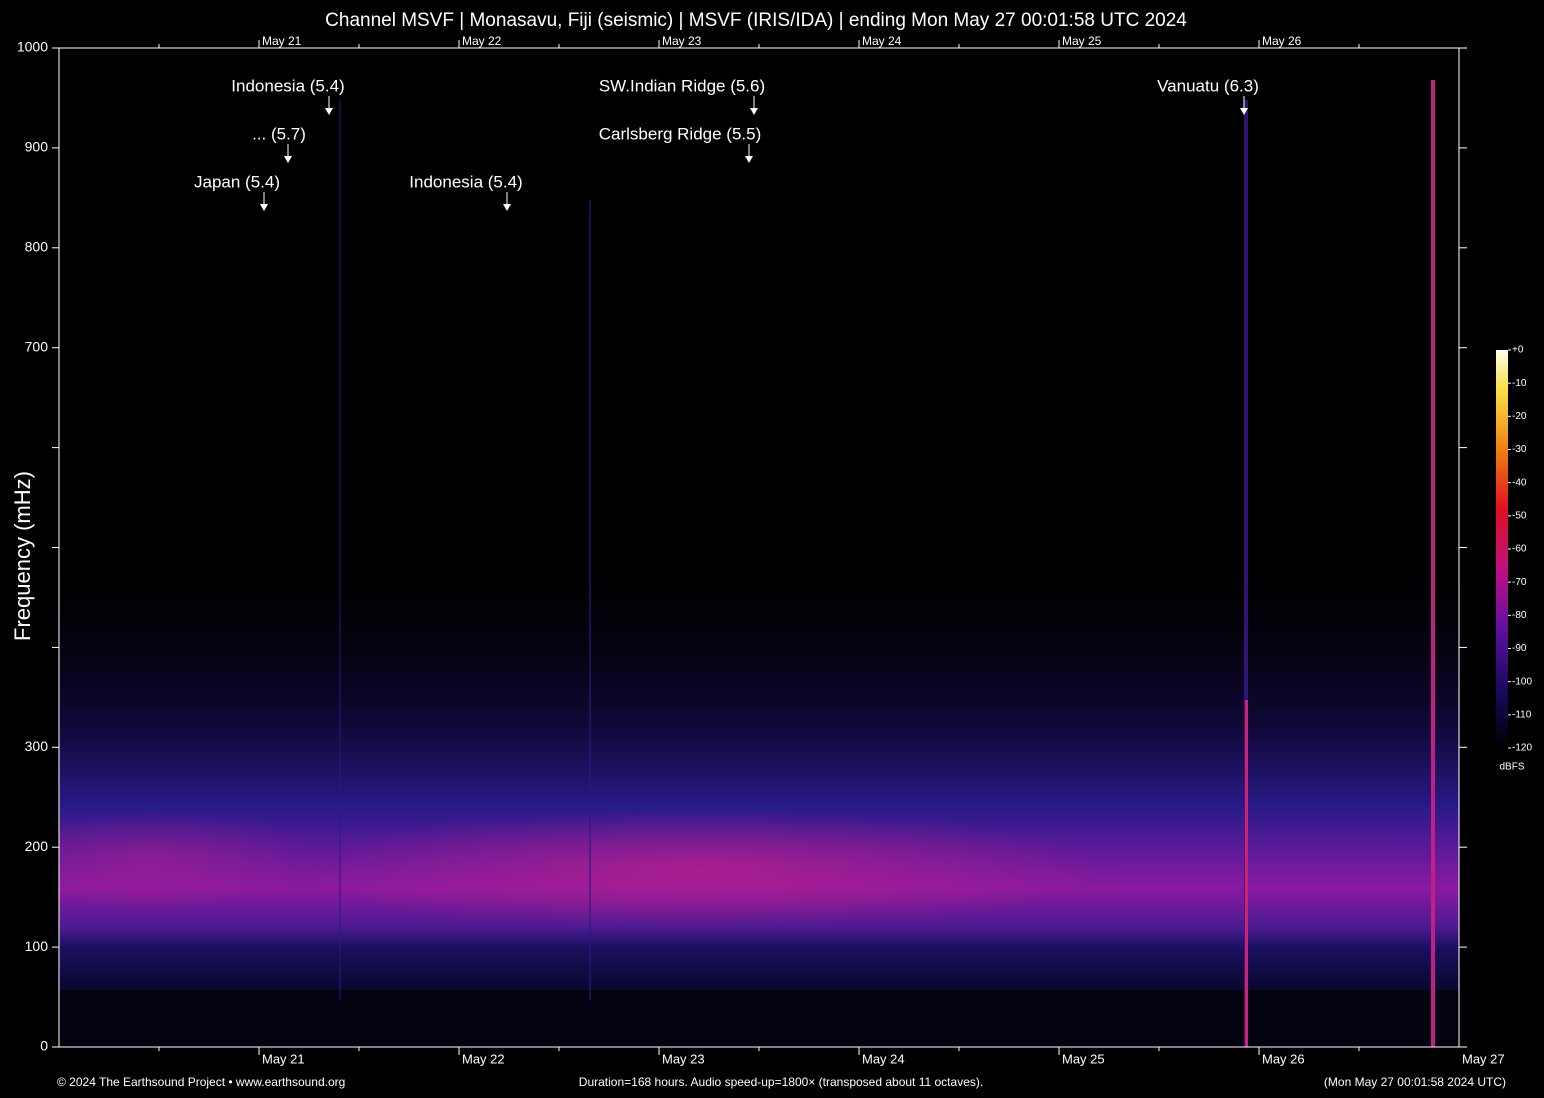 This screenshot has width=1544, height=1098. I want to click on event-label: Vanuatu (6.3), so click(1208, 85).